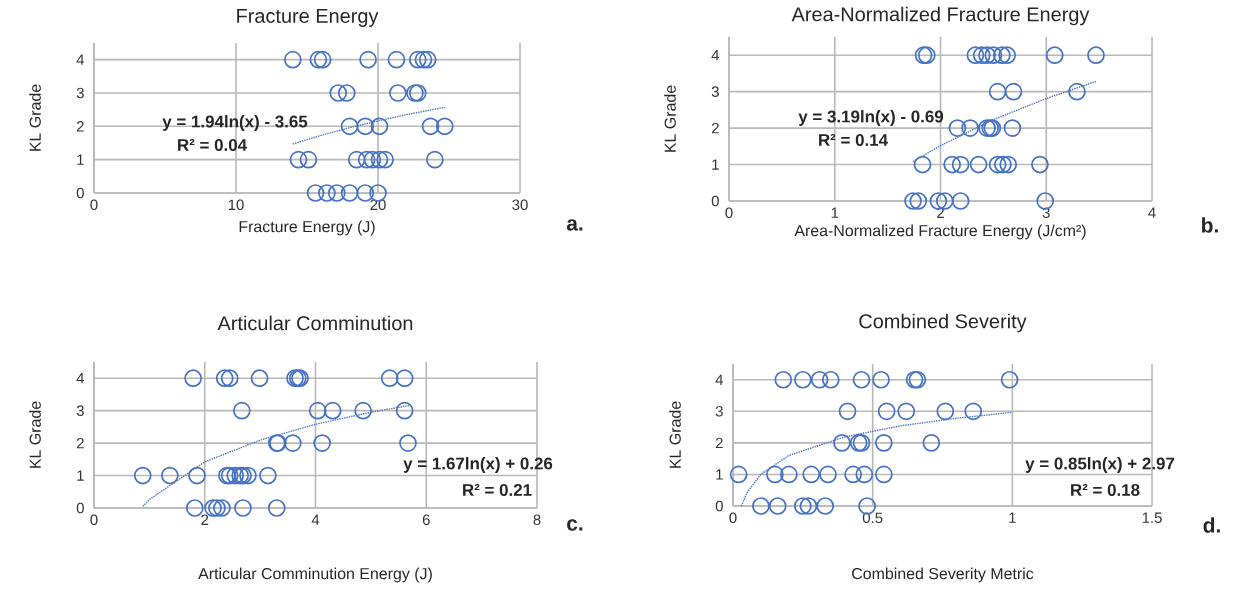 The height and width of the screenshot is (598, 1241). Describe the element at coordinates (497, 489) in the screenshot. I see `annotation: R² = 0.21` at that location.